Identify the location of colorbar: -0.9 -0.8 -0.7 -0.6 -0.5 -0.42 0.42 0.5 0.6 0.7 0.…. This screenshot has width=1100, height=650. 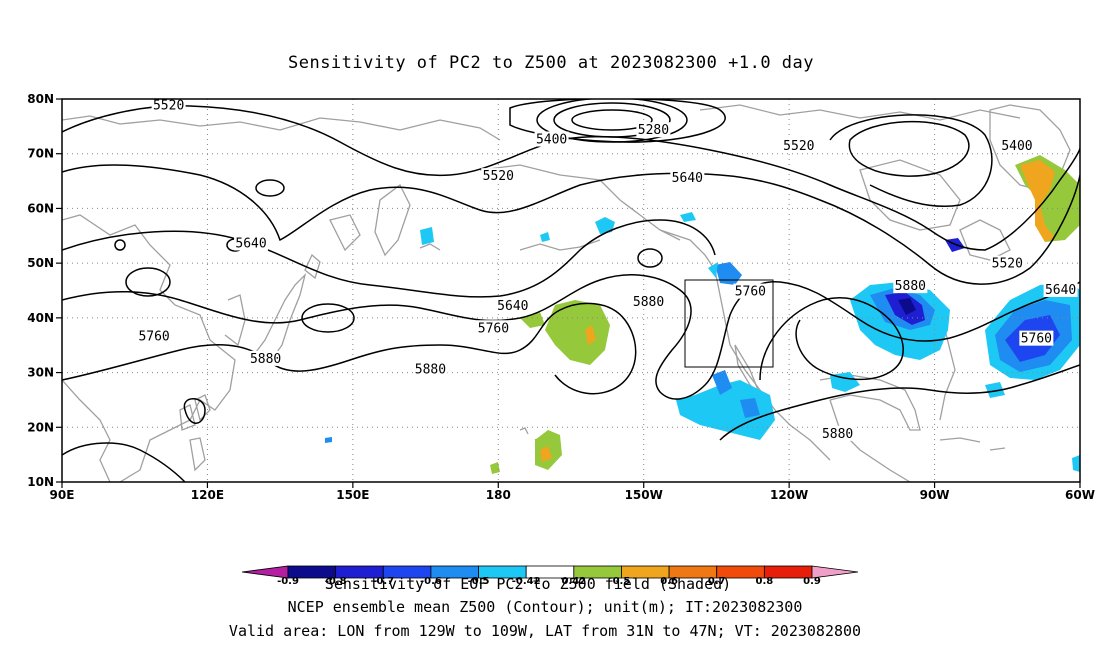
(550, 576).